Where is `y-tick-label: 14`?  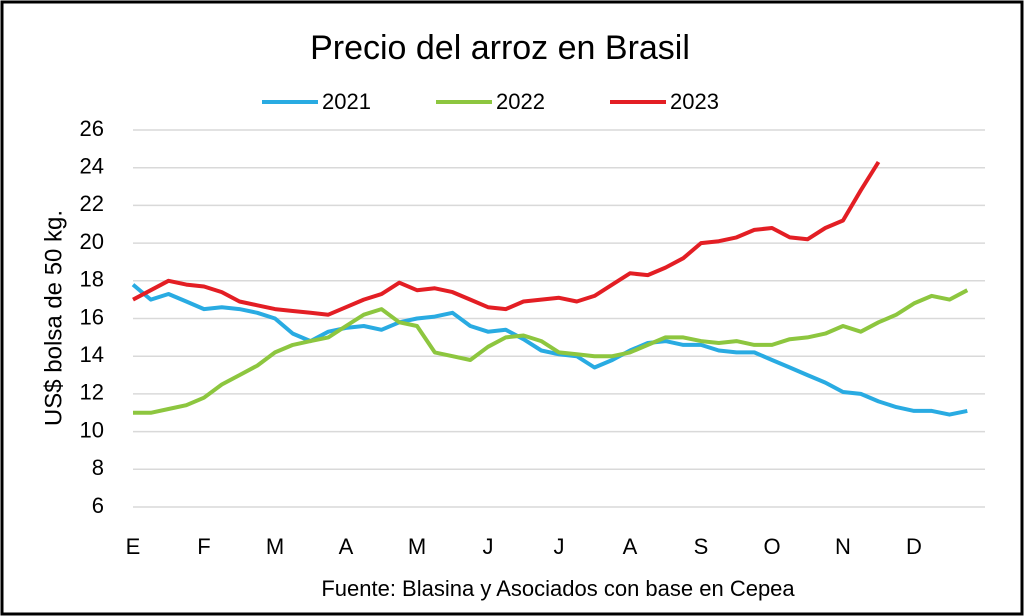
y-tick-label: 14 is located at coordinates (92, 354).